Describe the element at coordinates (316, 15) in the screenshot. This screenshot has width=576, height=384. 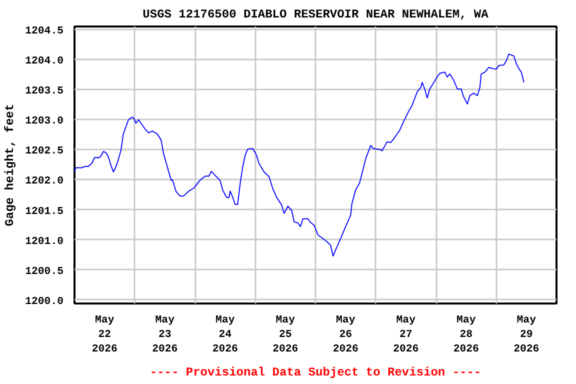
I see `chart-title: USGS 12176500 DIABLO RESERVOIR NEAR NEWHALEM, WA` at that location.